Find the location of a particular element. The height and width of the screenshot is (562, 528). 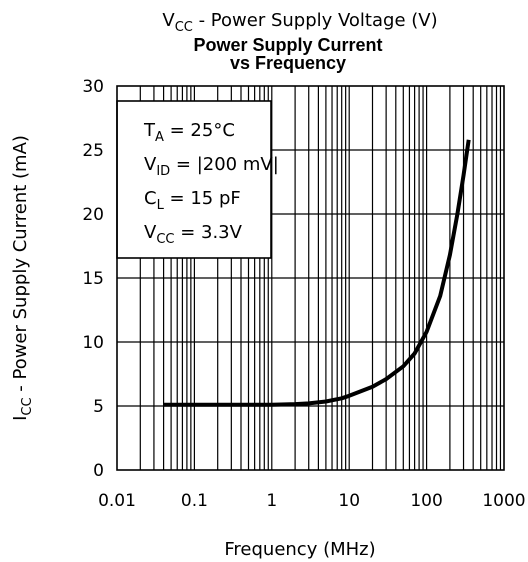

x-tick-label: 10 is located at coordinates (349, 501).